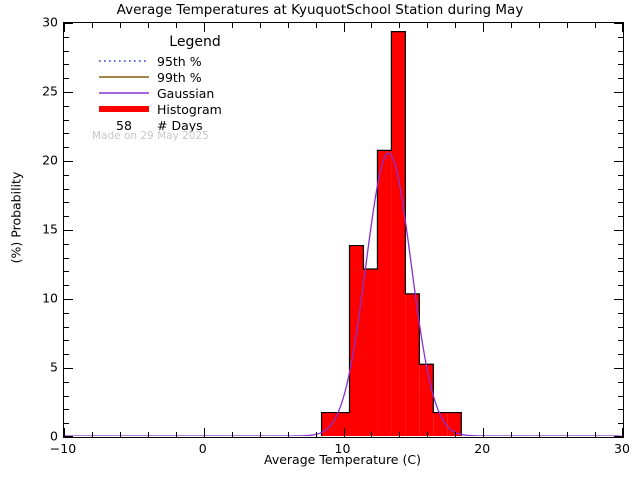  What do you see at coordinates (180, 125) in the screenshot?
I see `legend-days-label: # Days` at bounding box center [180, 125].